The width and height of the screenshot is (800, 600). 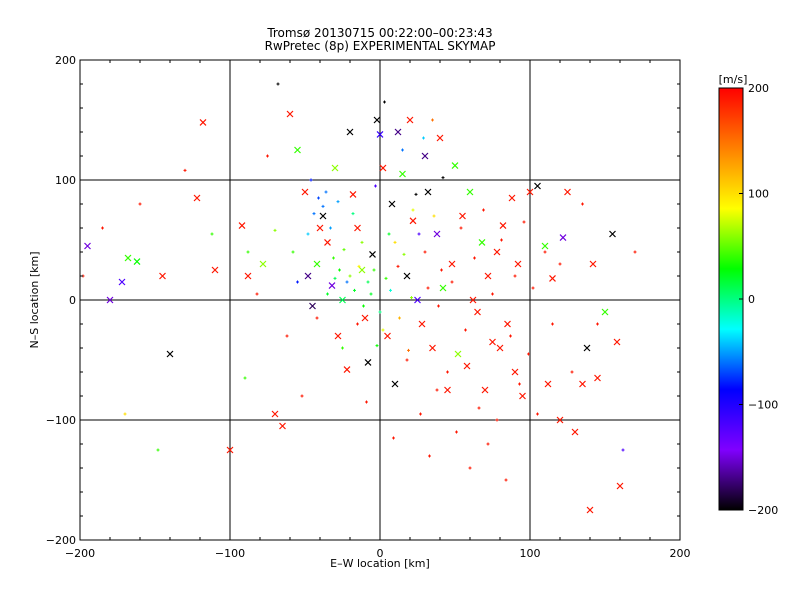 What do you see at coordinates (748, 295) in the screenshot?
I see `colorbar: [m/s] 200 100 0 −100 −200` at bounding box center [748, 295].